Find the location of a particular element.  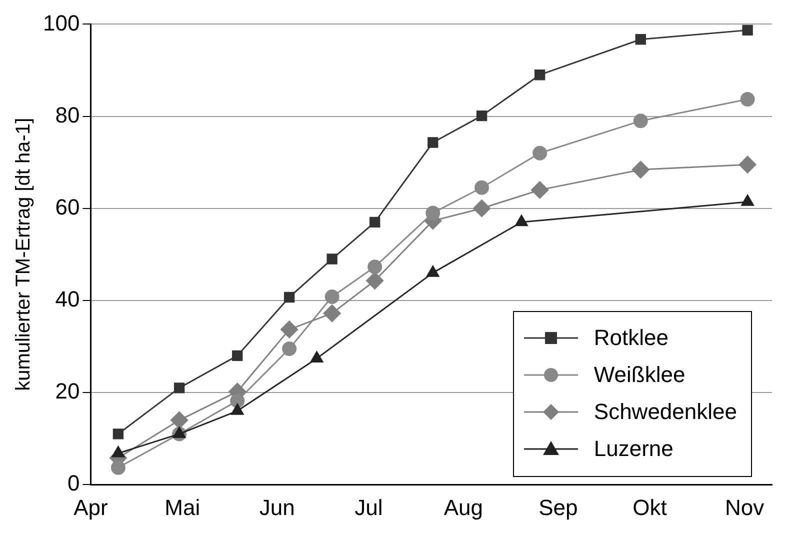

x-tick-label: Apr is located at coordinates (91, 507).